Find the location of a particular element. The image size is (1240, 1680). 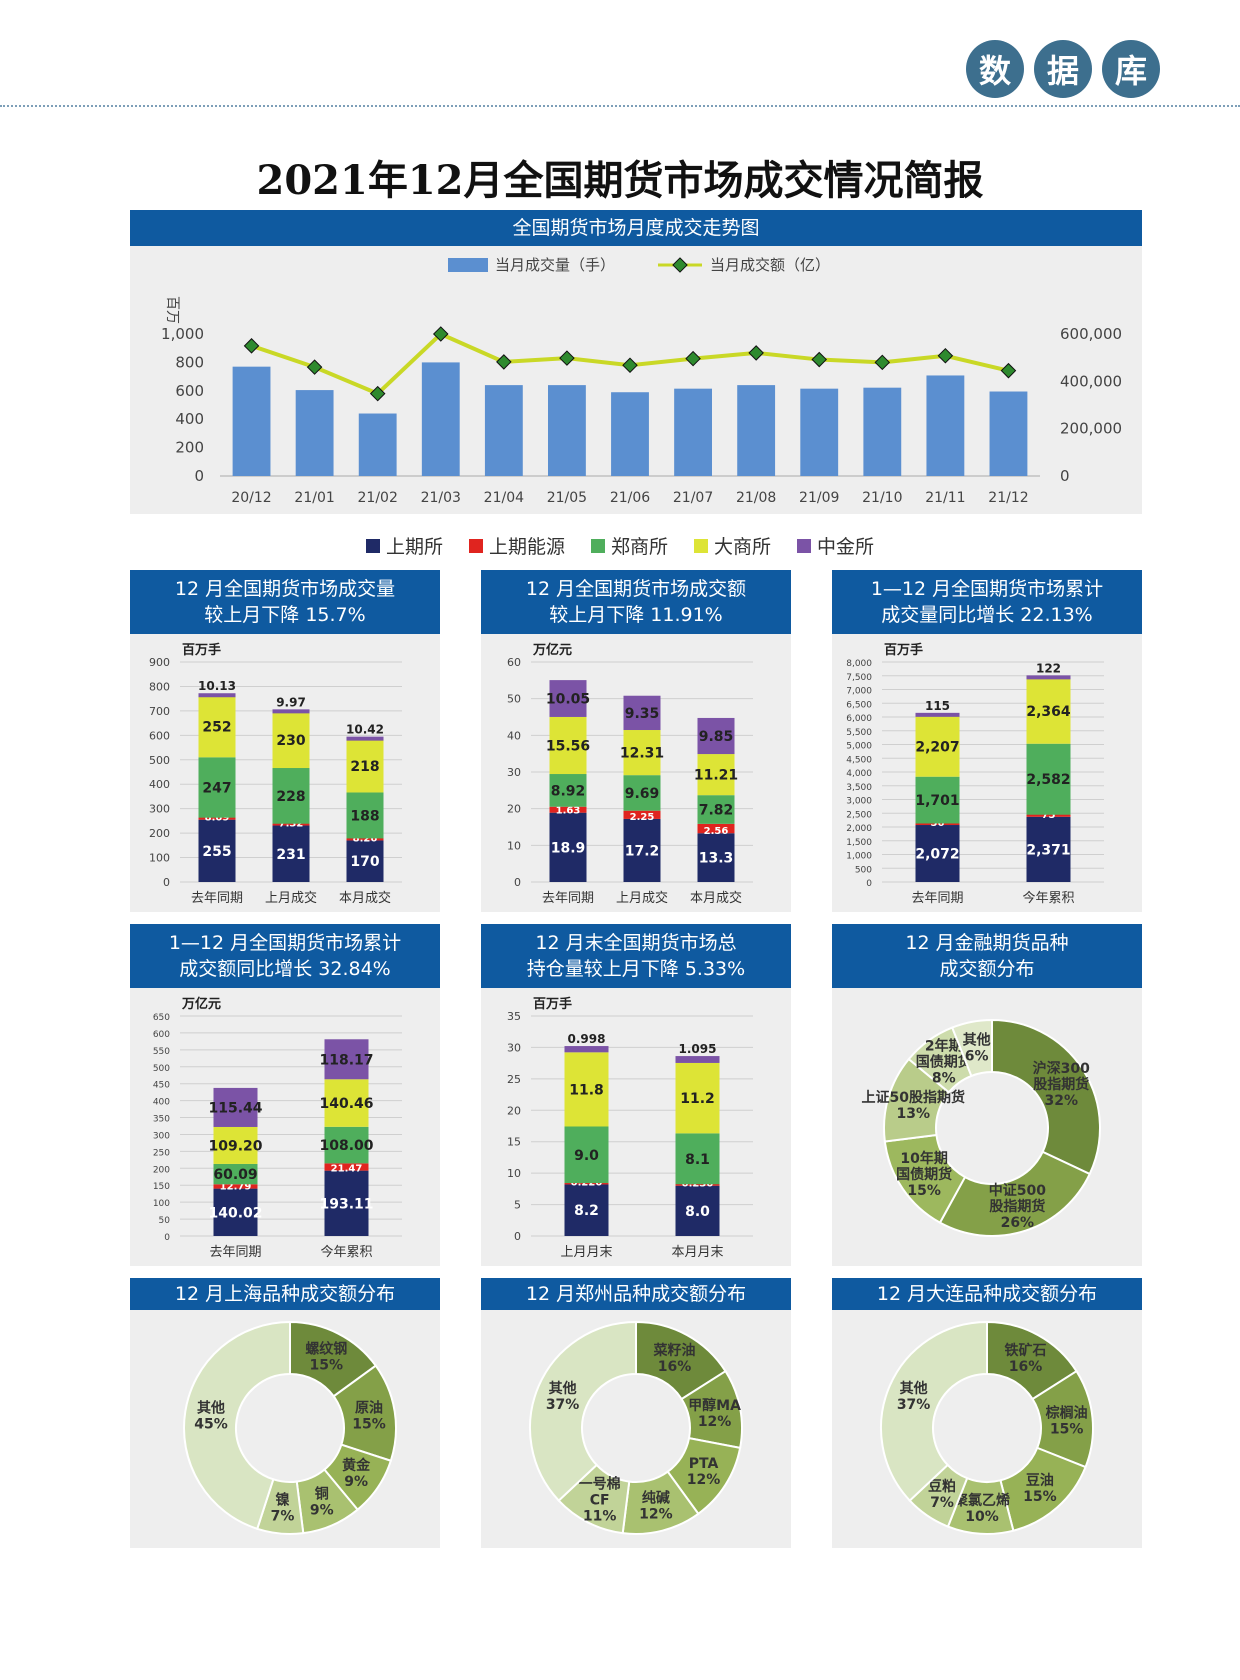

stack-legend: 上期所 上期能源 郑商所 大商所 中金所 is located at coordinates (620, 545).